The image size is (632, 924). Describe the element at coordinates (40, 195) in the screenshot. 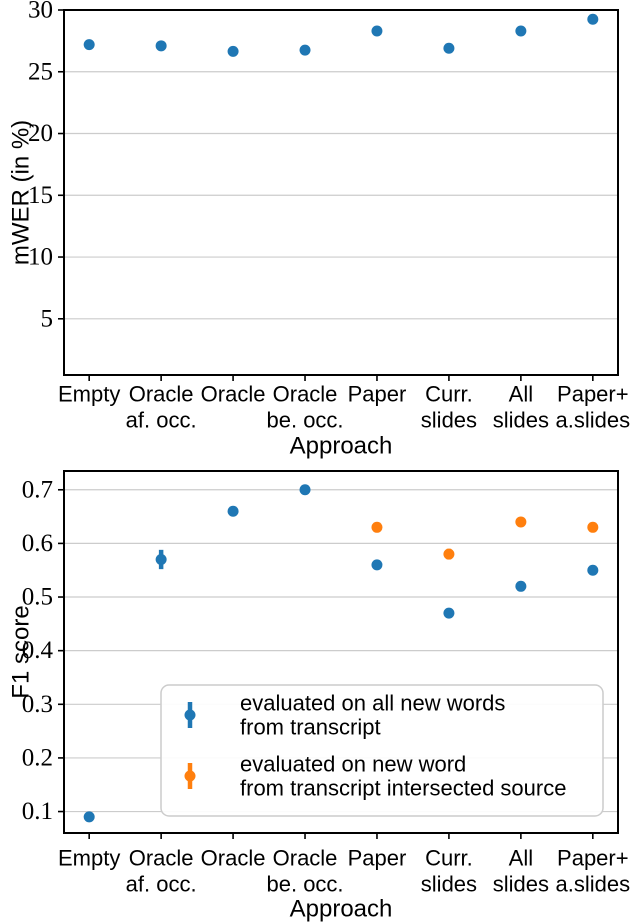

I see `y-tick-label: 15` at that location.